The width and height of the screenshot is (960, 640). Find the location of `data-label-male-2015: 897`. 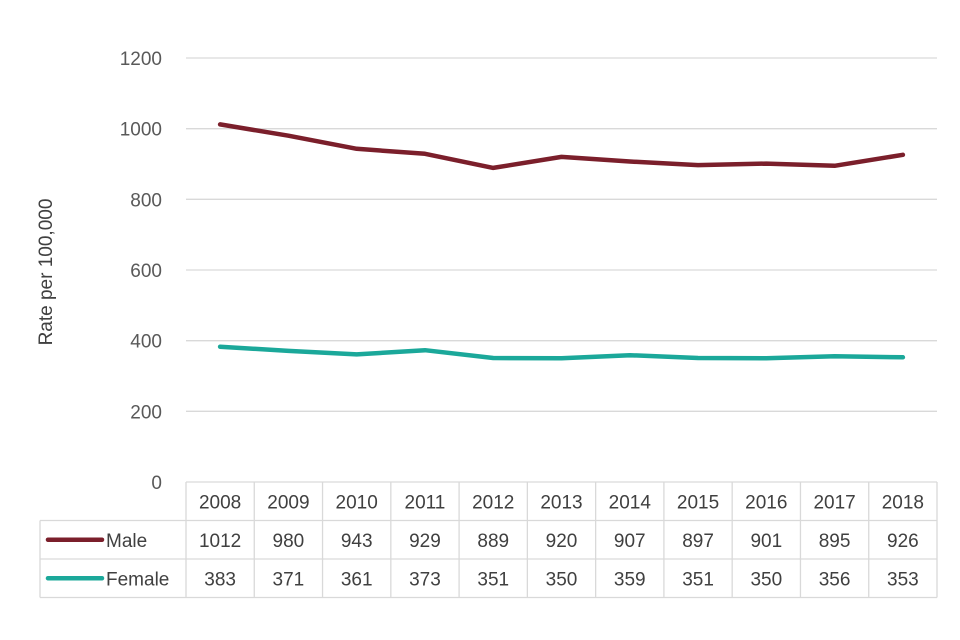

data-label-male-2015: 897 is located at coordinates (698, 541).